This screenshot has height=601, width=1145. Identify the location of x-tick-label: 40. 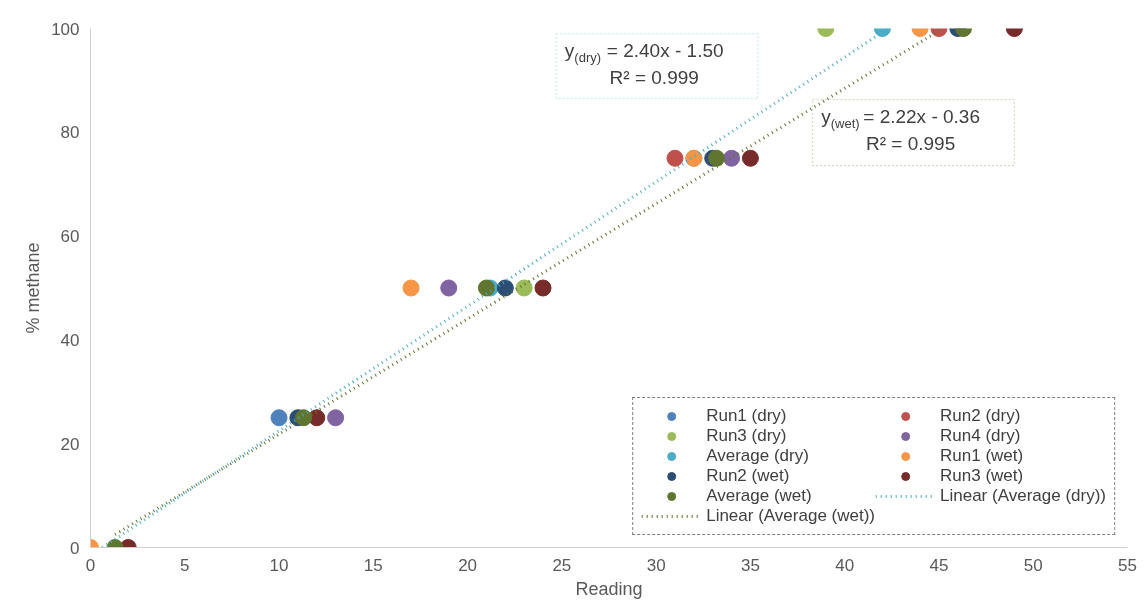
(845, 565).